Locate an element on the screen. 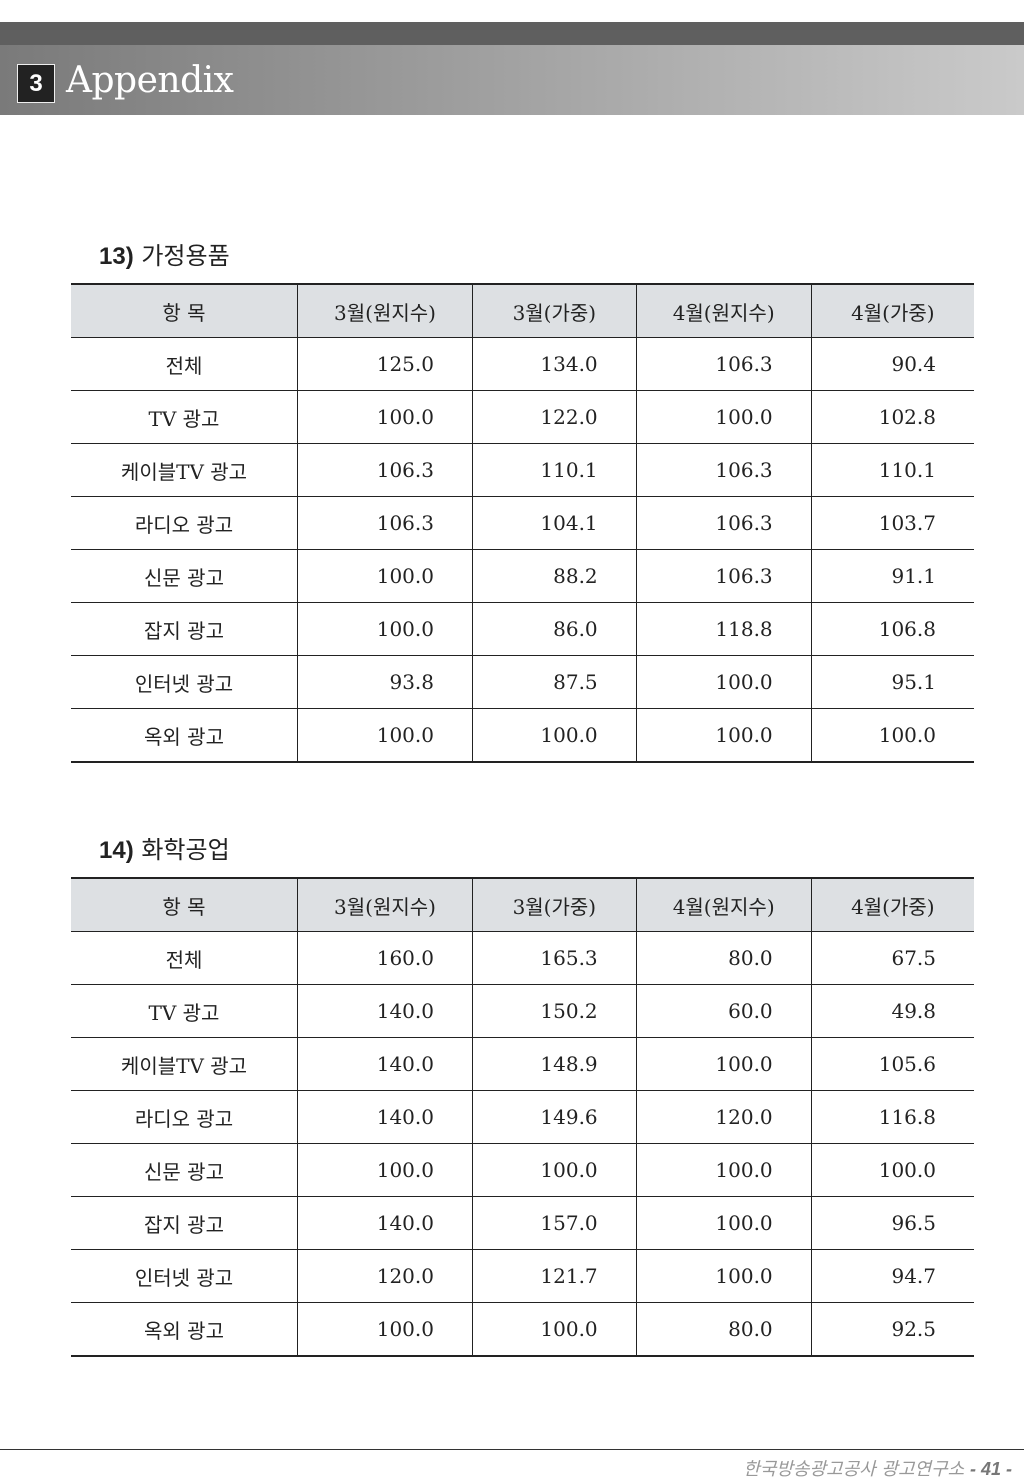 This screenshot has height=1481, width=1024. table-row: 전체 160.0 165.3 80.0 67.5 is located at coordinates (522, 958).